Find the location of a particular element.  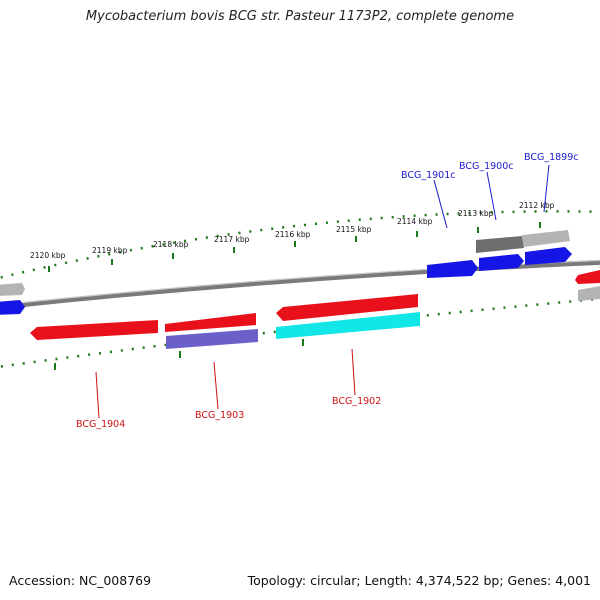

outer-scale-track is located at coordinates (300, 244).